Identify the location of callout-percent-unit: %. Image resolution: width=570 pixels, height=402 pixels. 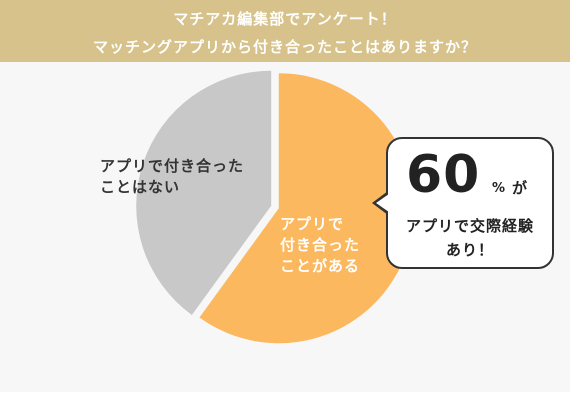
(499, 188).